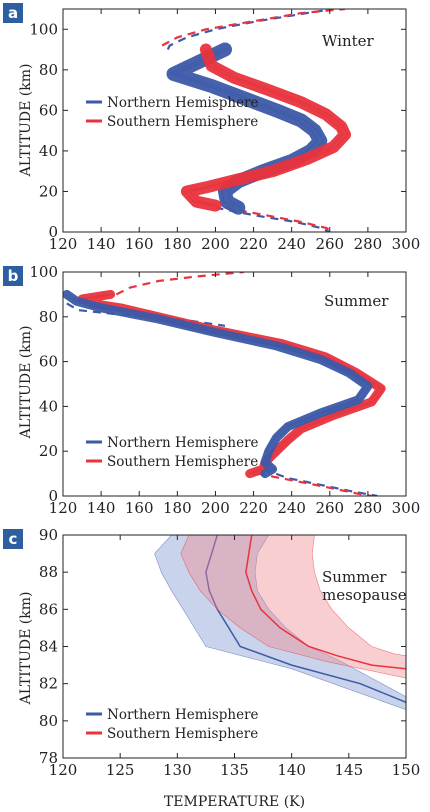 This screenshot has height=812, width=430. Describe the element at coordinates (234, 802) in the screenshot. I see `x-axis-label: TEMPERATURE (K)` at that location.